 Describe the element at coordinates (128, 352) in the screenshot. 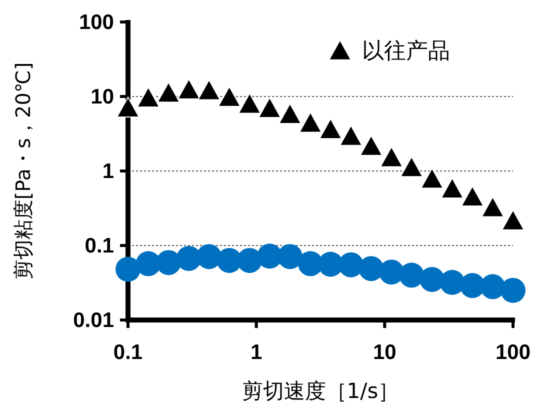

I see `x-tick-label: 0.1` at that location.